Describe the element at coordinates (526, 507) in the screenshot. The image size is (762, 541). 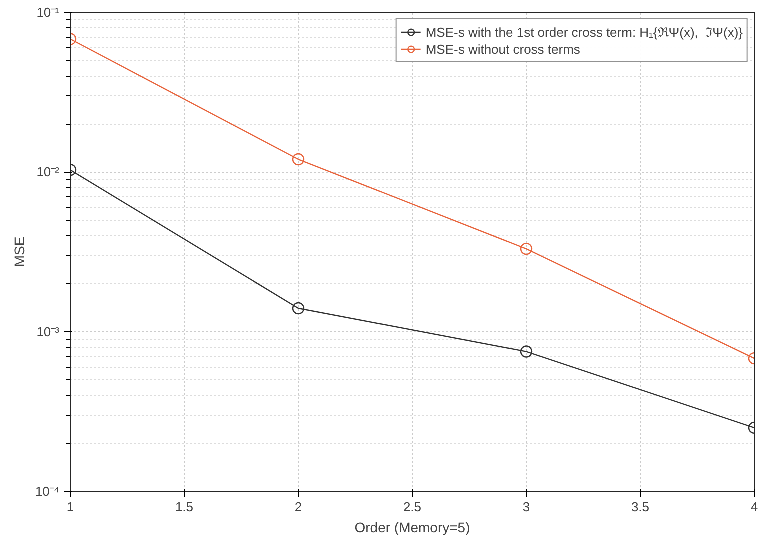
I see `x-tick-label: 3` at that location.